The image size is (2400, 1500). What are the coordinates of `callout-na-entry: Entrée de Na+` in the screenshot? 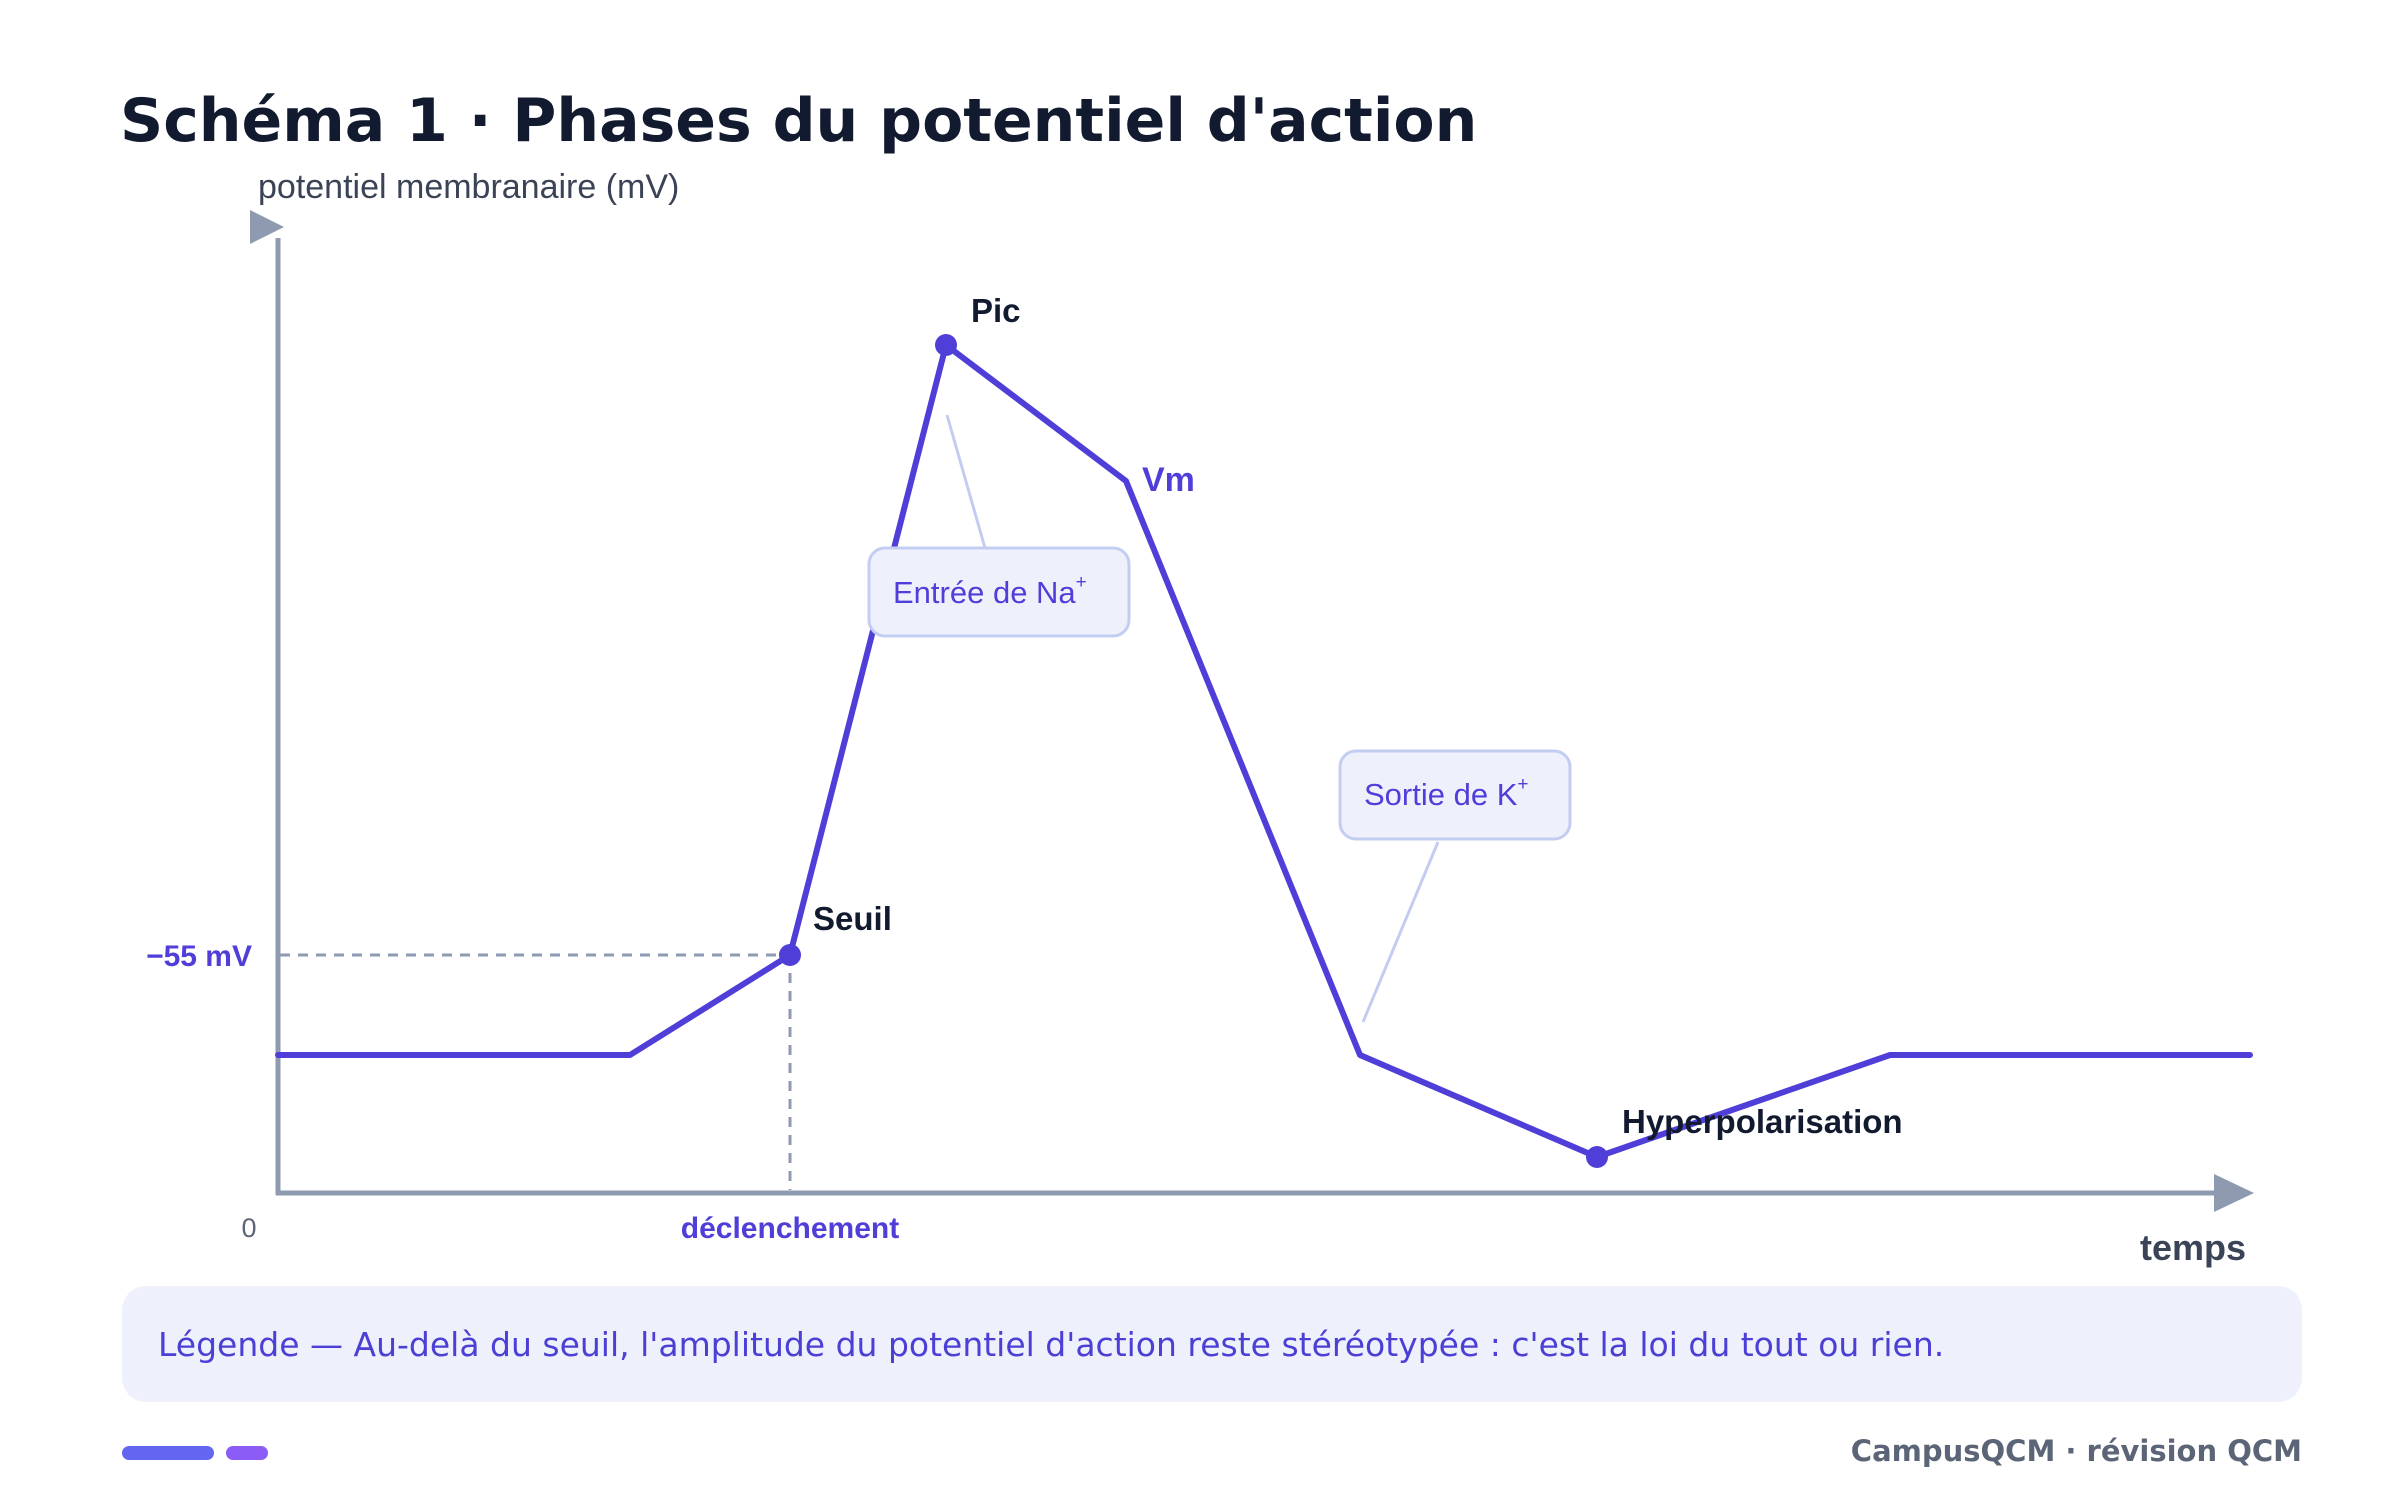 It's located at (999, 592).